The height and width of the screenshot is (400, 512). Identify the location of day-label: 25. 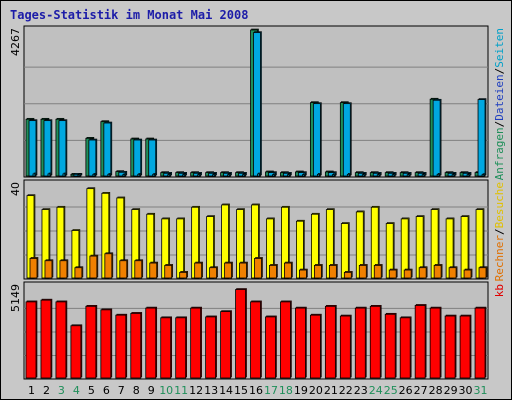
(391, 390).